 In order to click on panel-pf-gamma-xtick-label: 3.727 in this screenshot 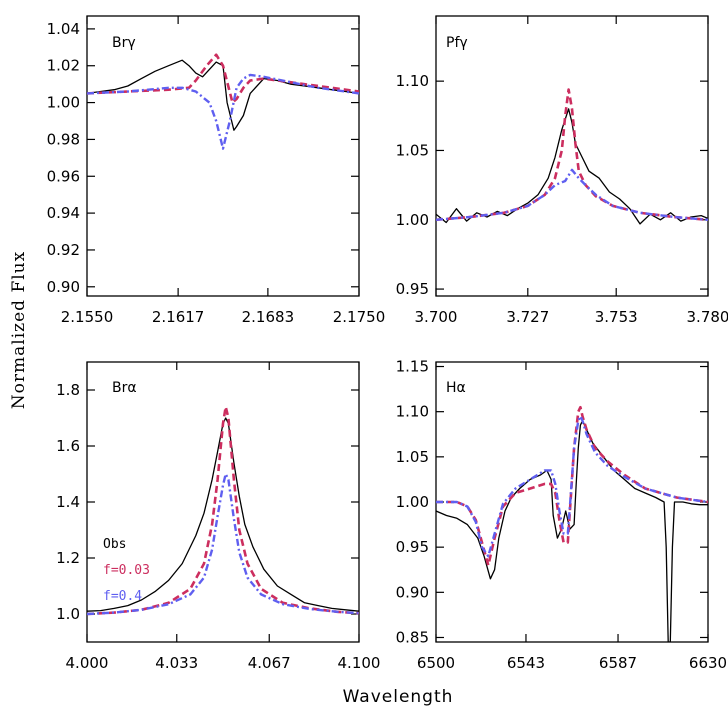, I will do `click(527, 317)`.